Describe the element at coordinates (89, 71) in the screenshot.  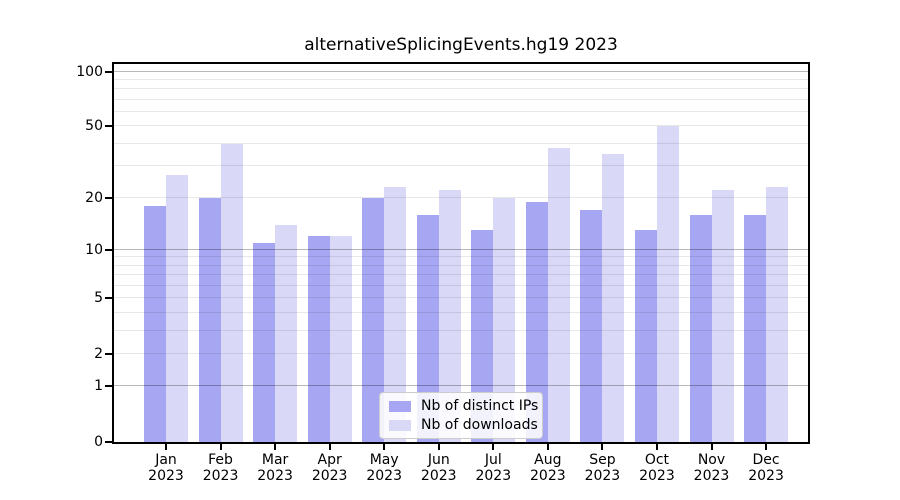
I see `y-tick-label-100: 100` at that location.